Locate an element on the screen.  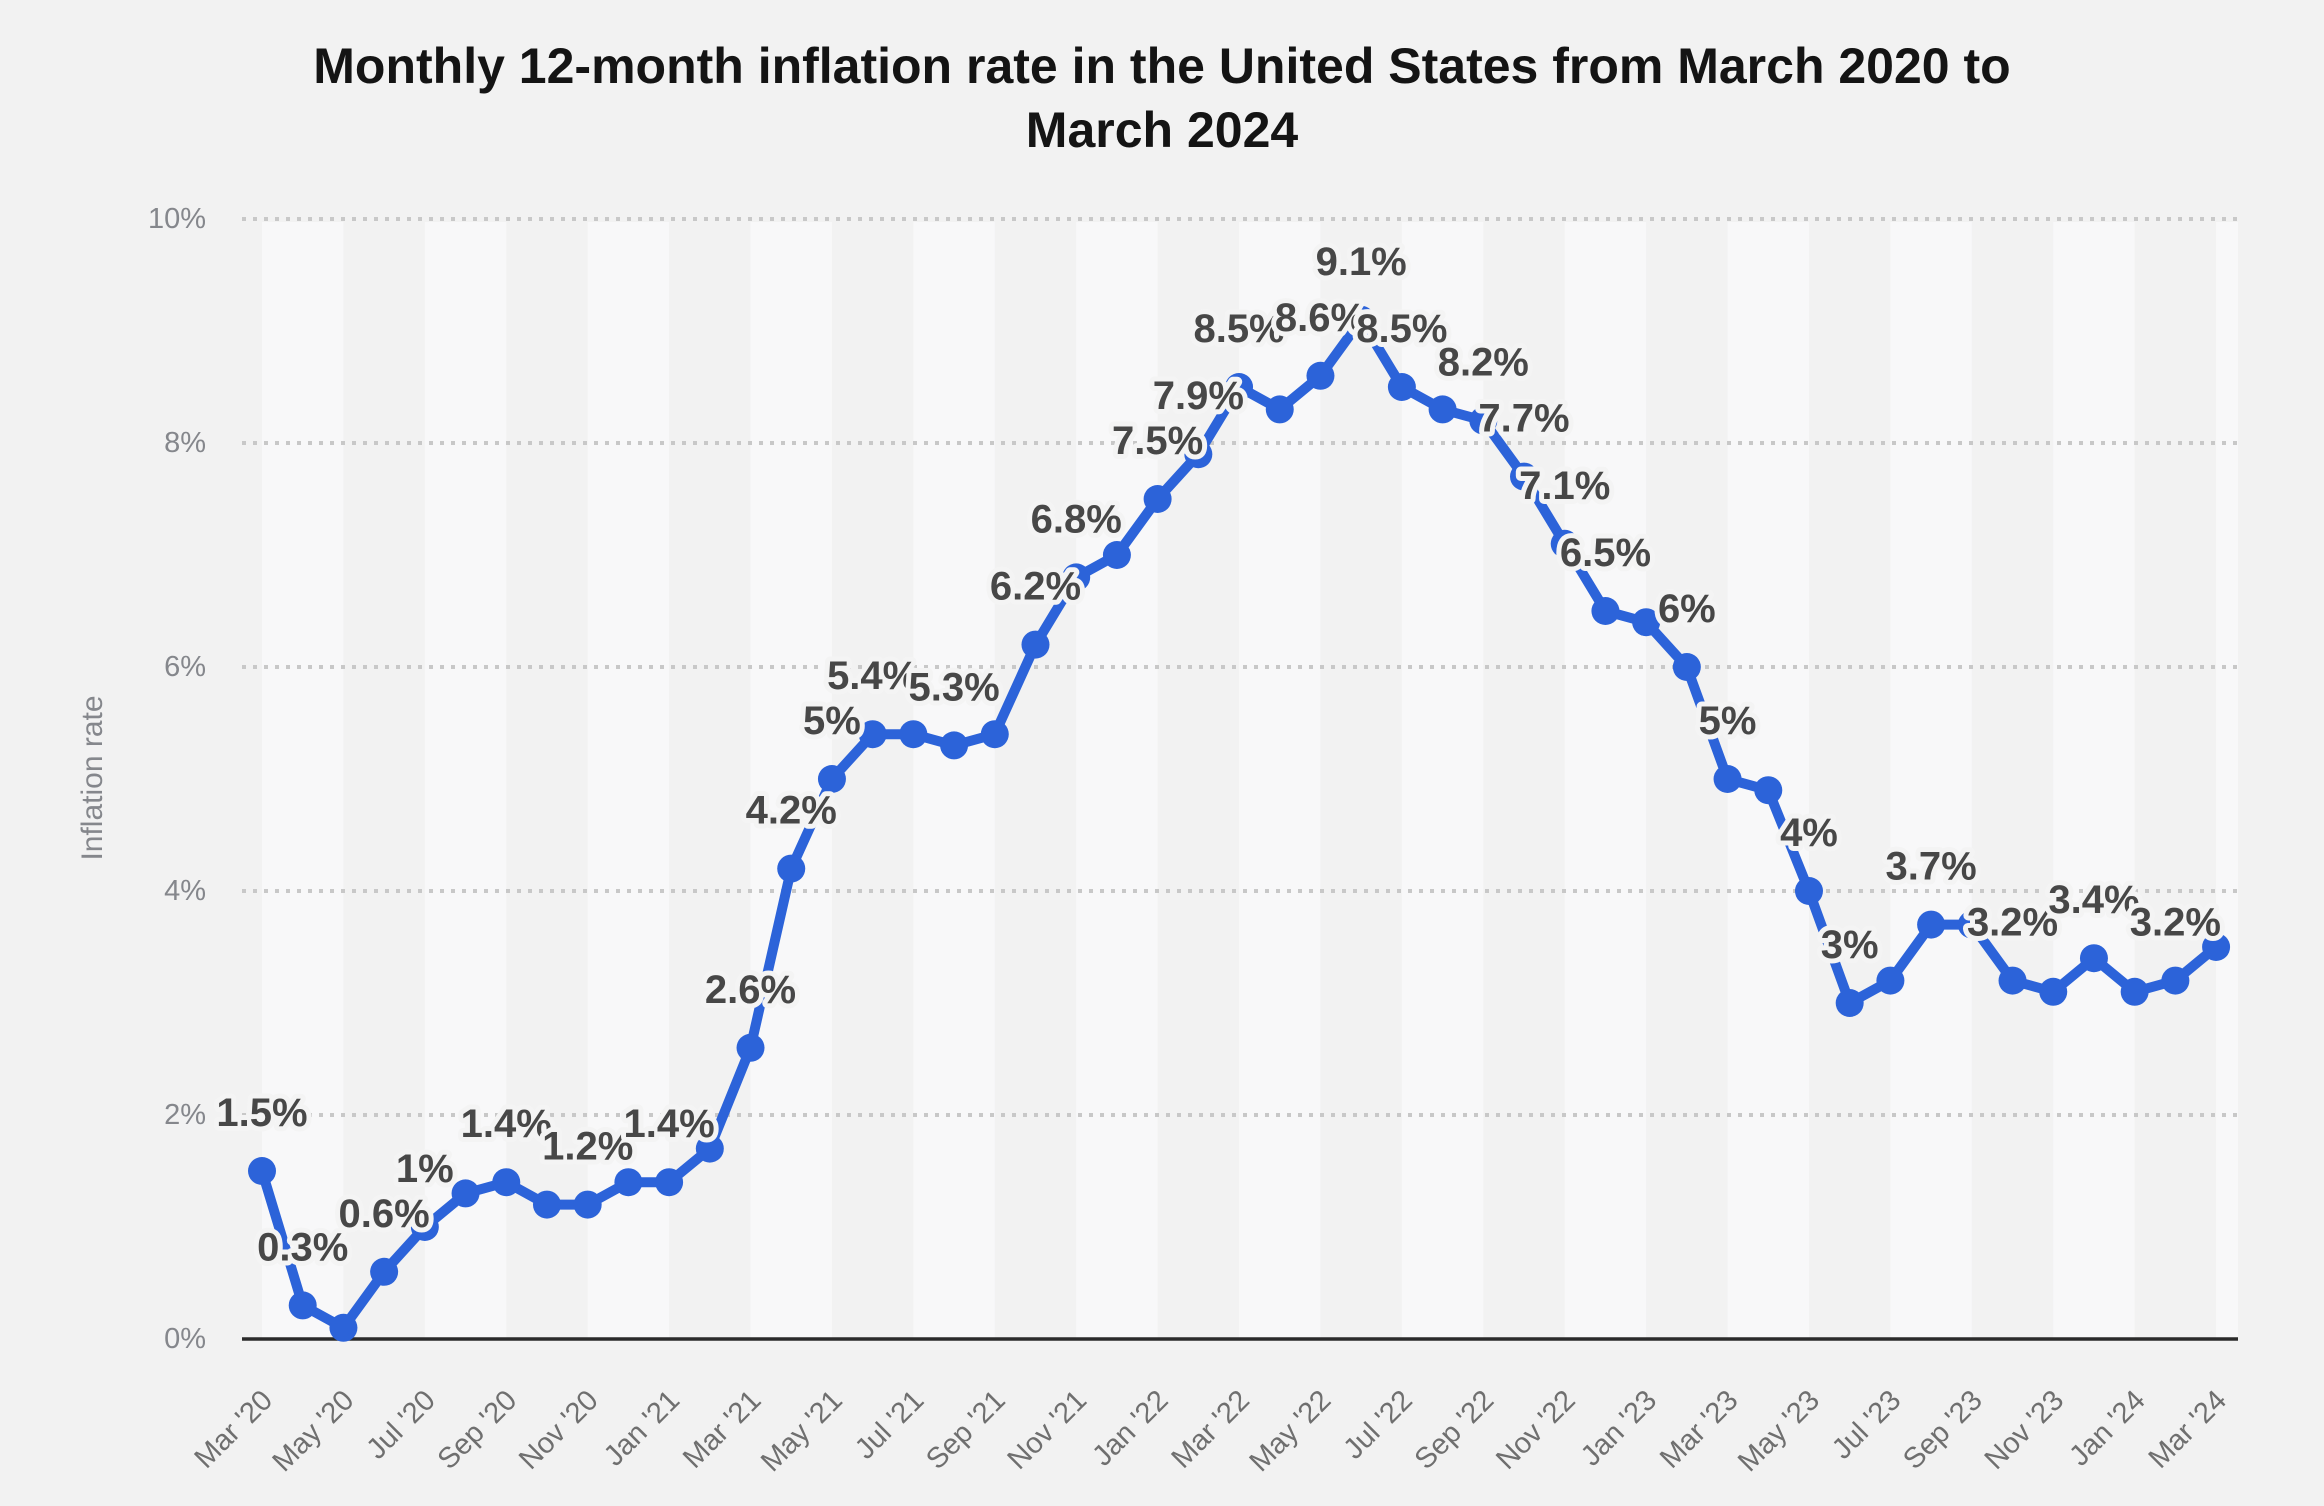
data-point-label: 8.6% is located at coordinates (1320, 318).